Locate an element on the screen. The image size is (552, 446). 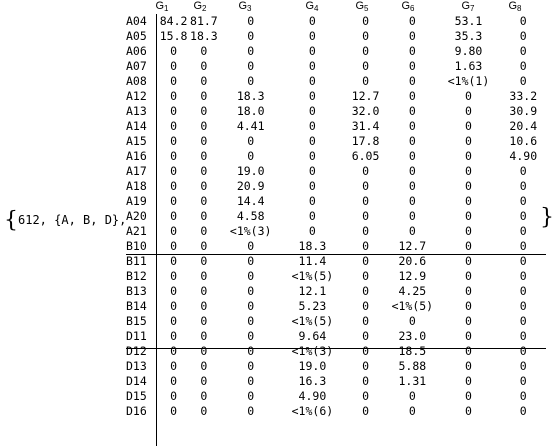
table-cell: 1.31 is located at coordinates (412, 381).